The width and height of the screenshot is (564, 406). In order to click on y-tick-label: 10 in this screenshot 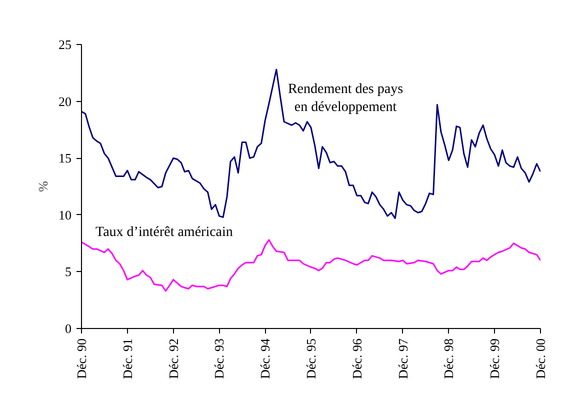, I will do `click(65, 214)`.